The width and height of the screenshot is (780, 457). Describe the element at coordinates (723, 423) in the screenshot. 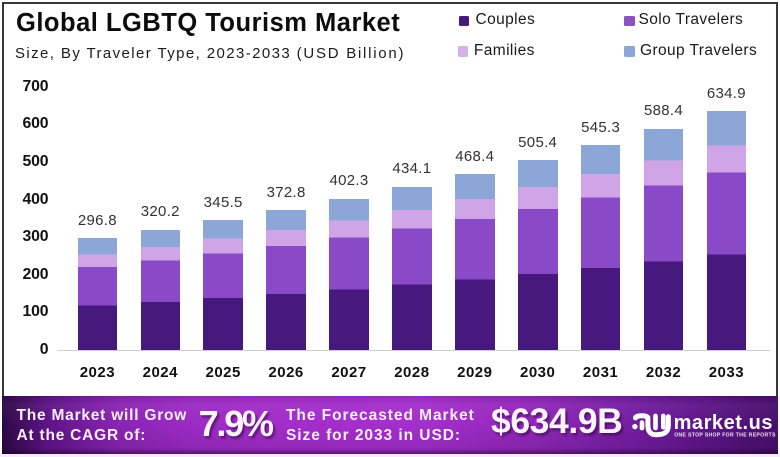

I see `svg-text: market.us` at that location.